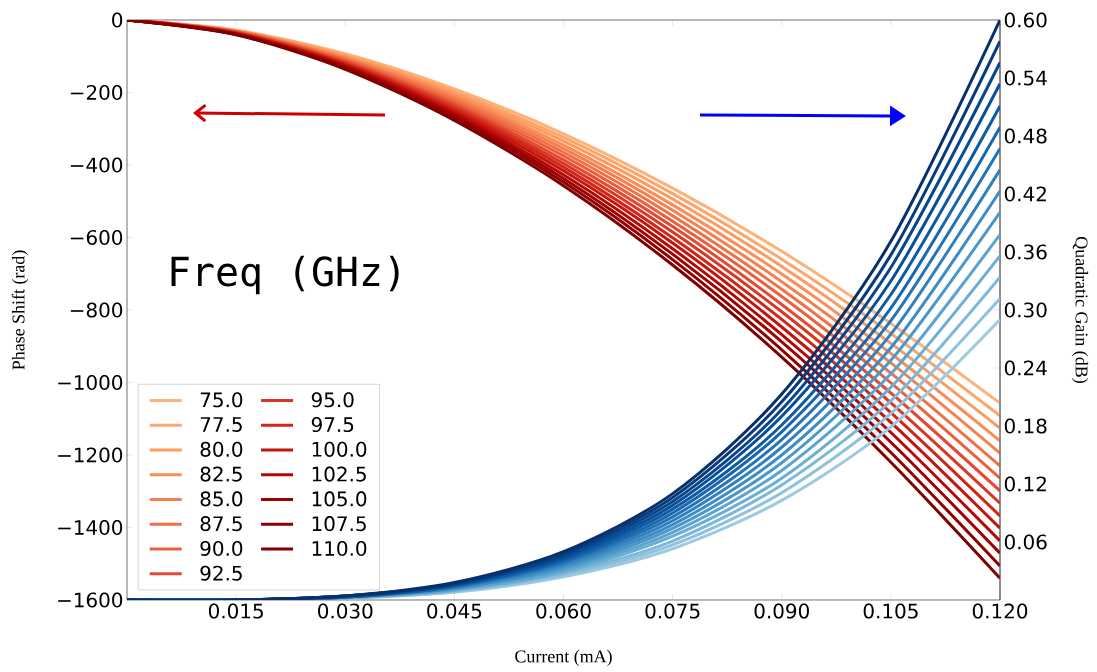 Image resolution: width=1097 pixels, height=672 pixels. What do you see at coordinates (339, 548) in the screenshot?
I see `legend-label: 110.0` at bounding box center [339, 548].